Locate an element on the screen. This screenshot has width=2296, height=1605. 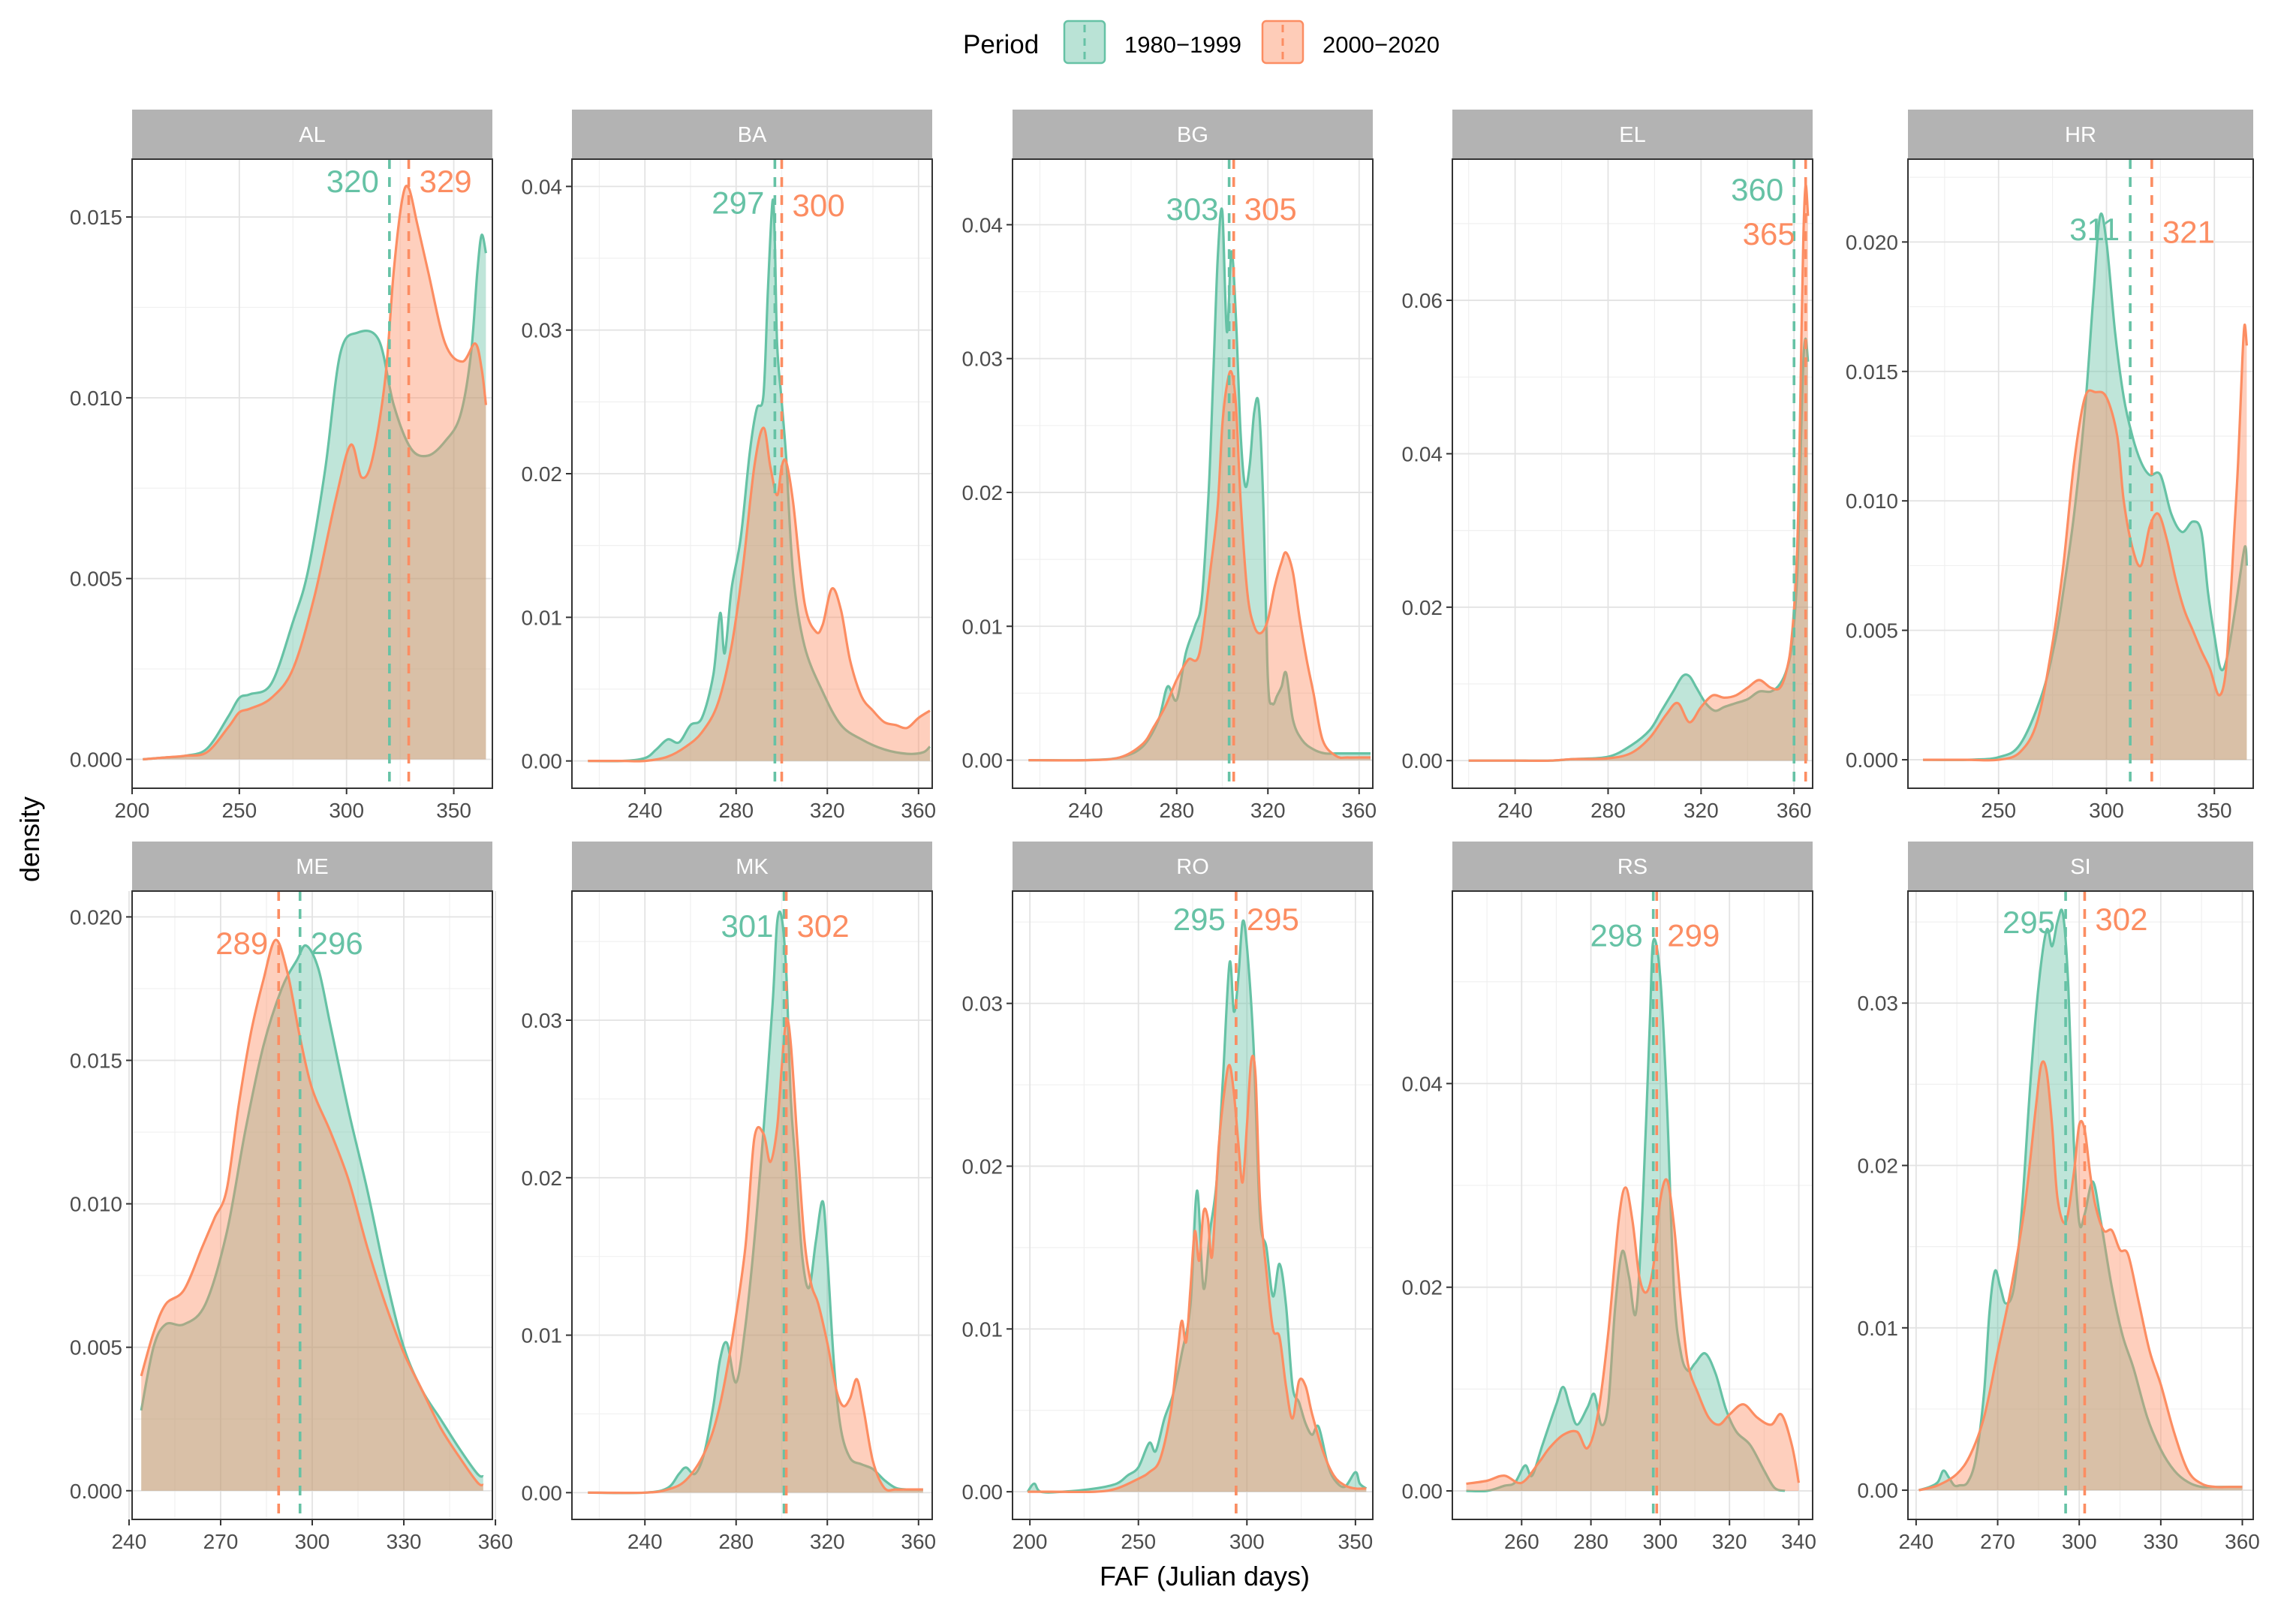
x-tick-label: 330 is located at coordinates (2160, 1542).